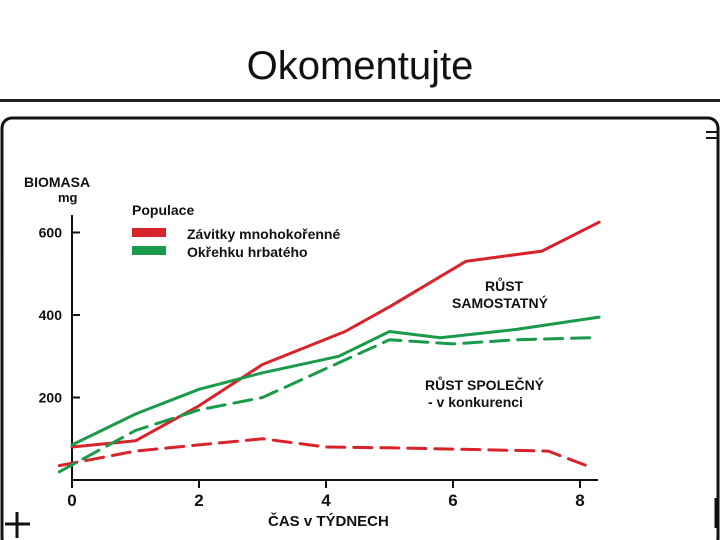 This screenshot has width=720, height=540. I want to click on legend-label-red: Závitky mnohokořenné, so click(263, 234).